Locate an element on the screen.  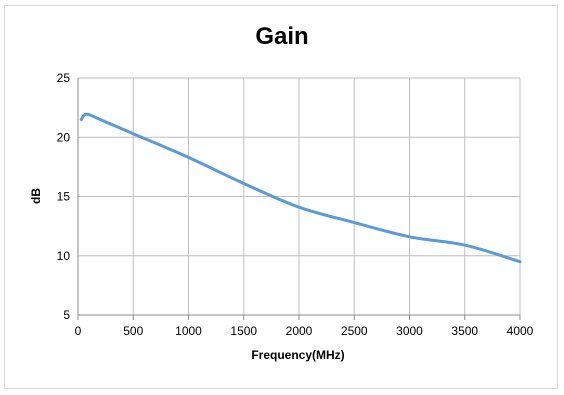
y-tick-label: 10 is located at coordinates (64, 256).